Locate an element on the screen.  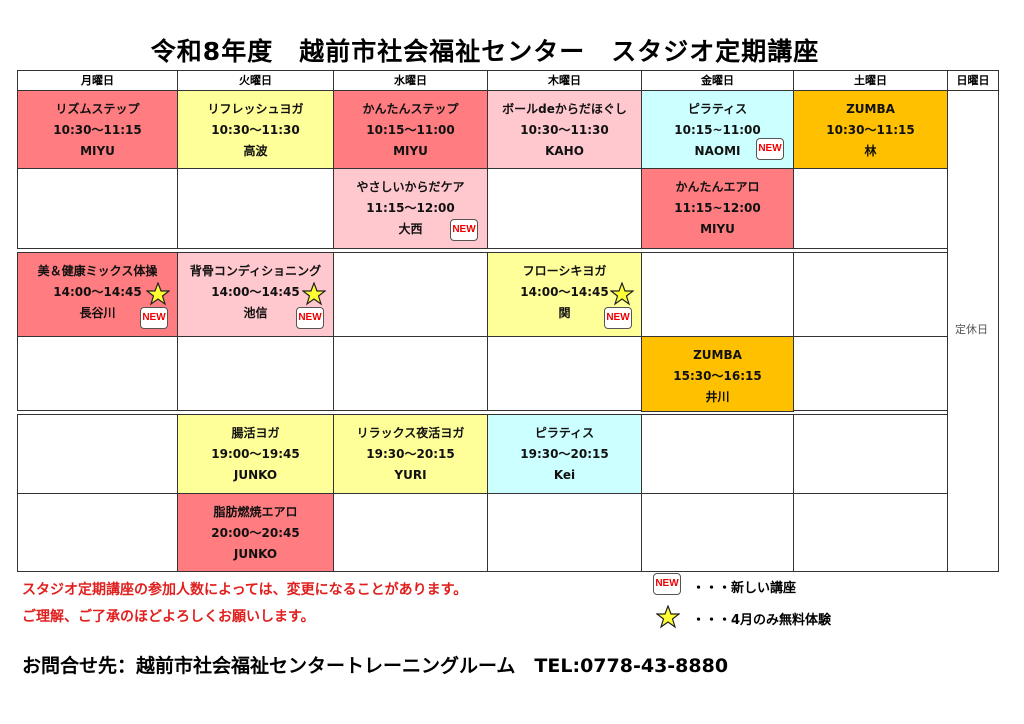
sunday-column is located at coordinates (973, 331).